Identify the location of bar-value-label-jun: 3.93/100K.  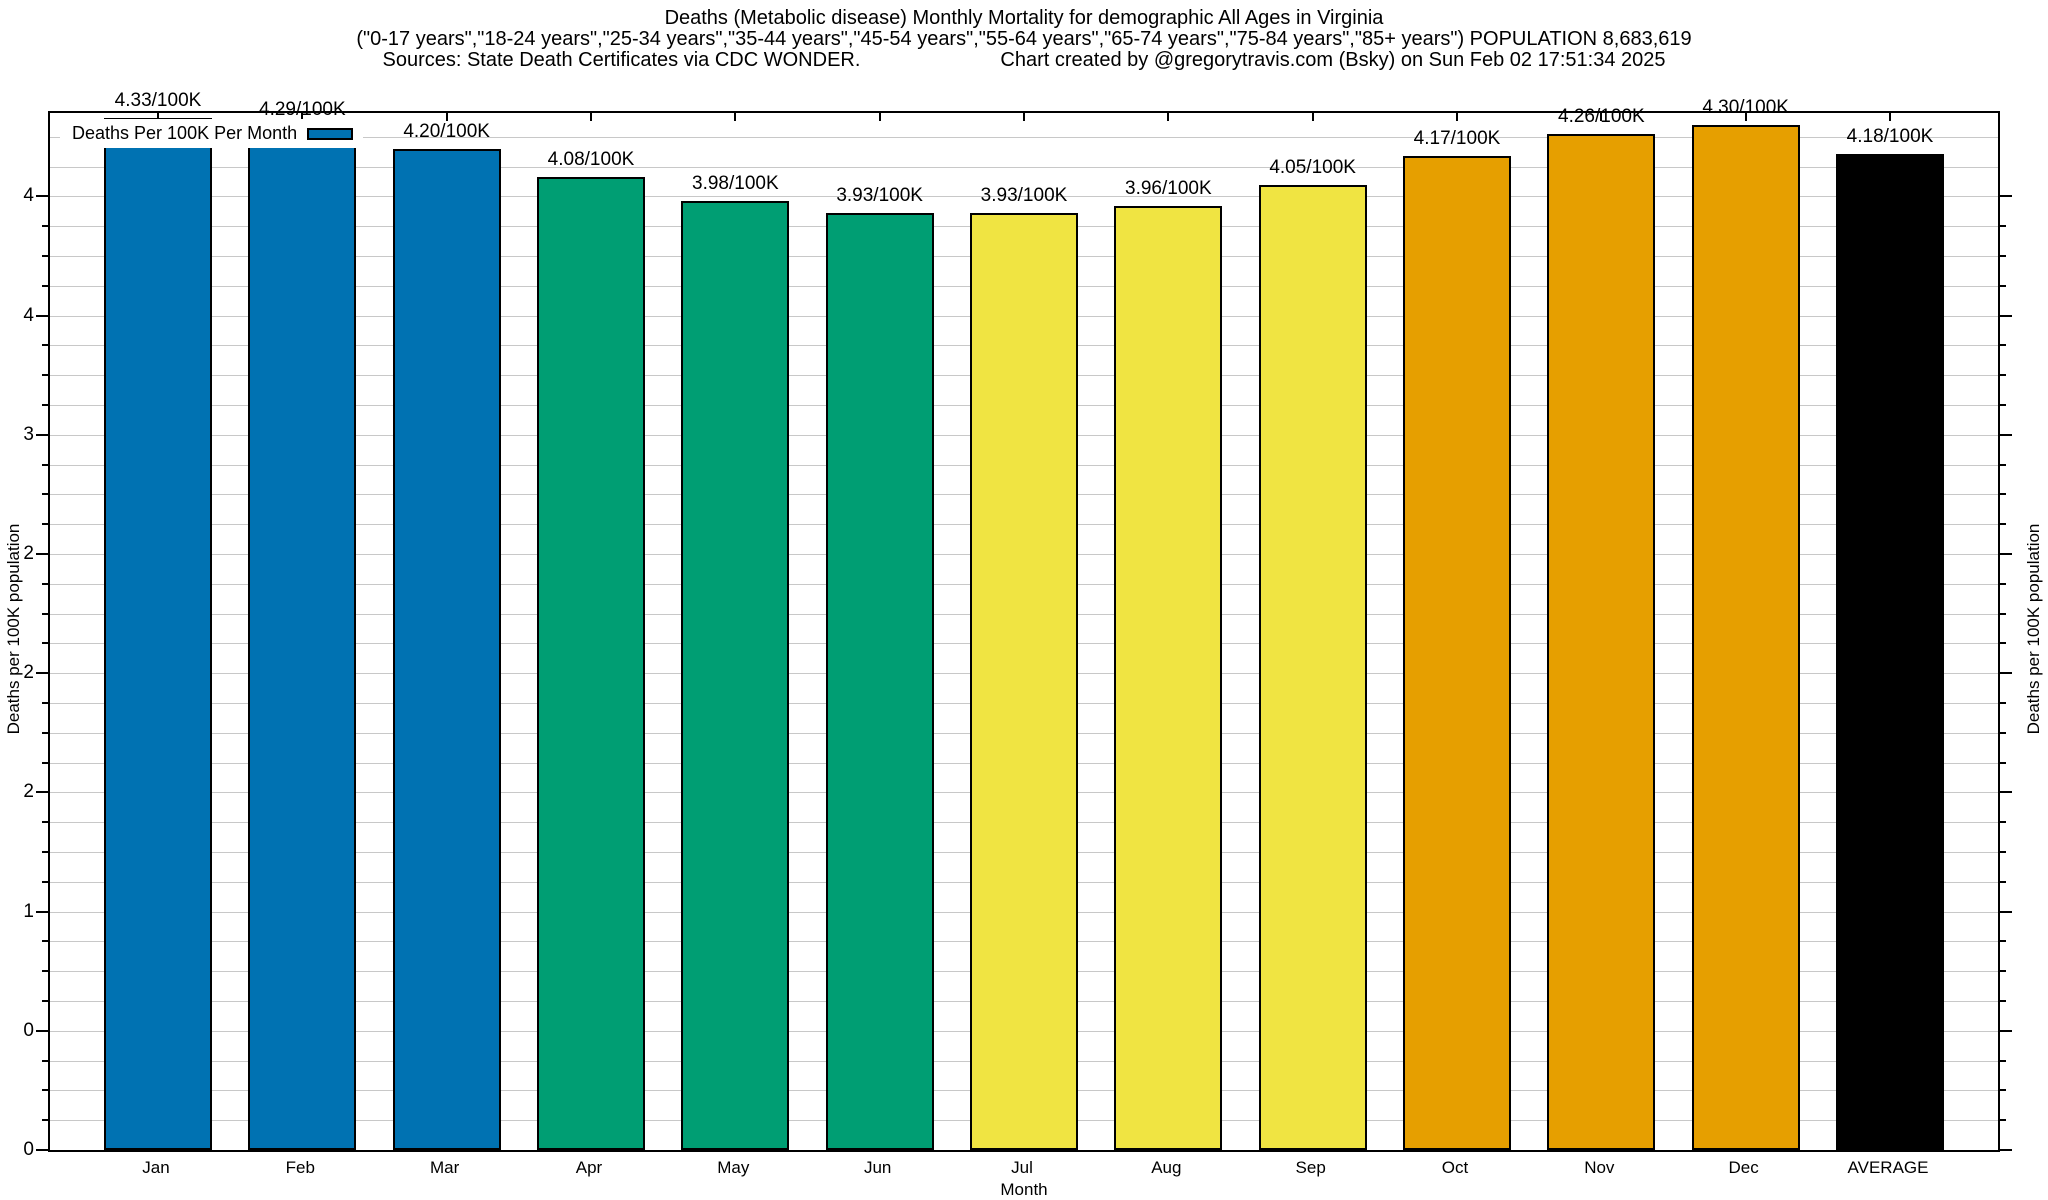
(879, 196).